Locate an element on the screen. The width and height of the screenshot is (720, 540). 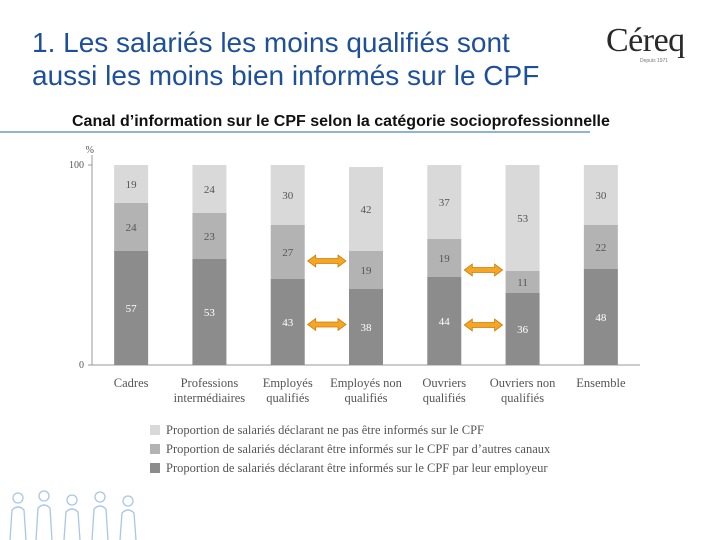
x-tick-label: intermédiaires is located at coordinates (210, 398).